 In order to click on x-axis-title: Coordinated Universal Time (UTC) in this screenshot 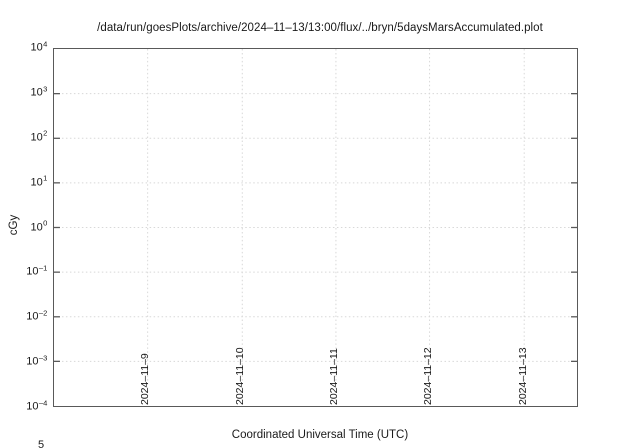, I will do `click(320, 435)`.